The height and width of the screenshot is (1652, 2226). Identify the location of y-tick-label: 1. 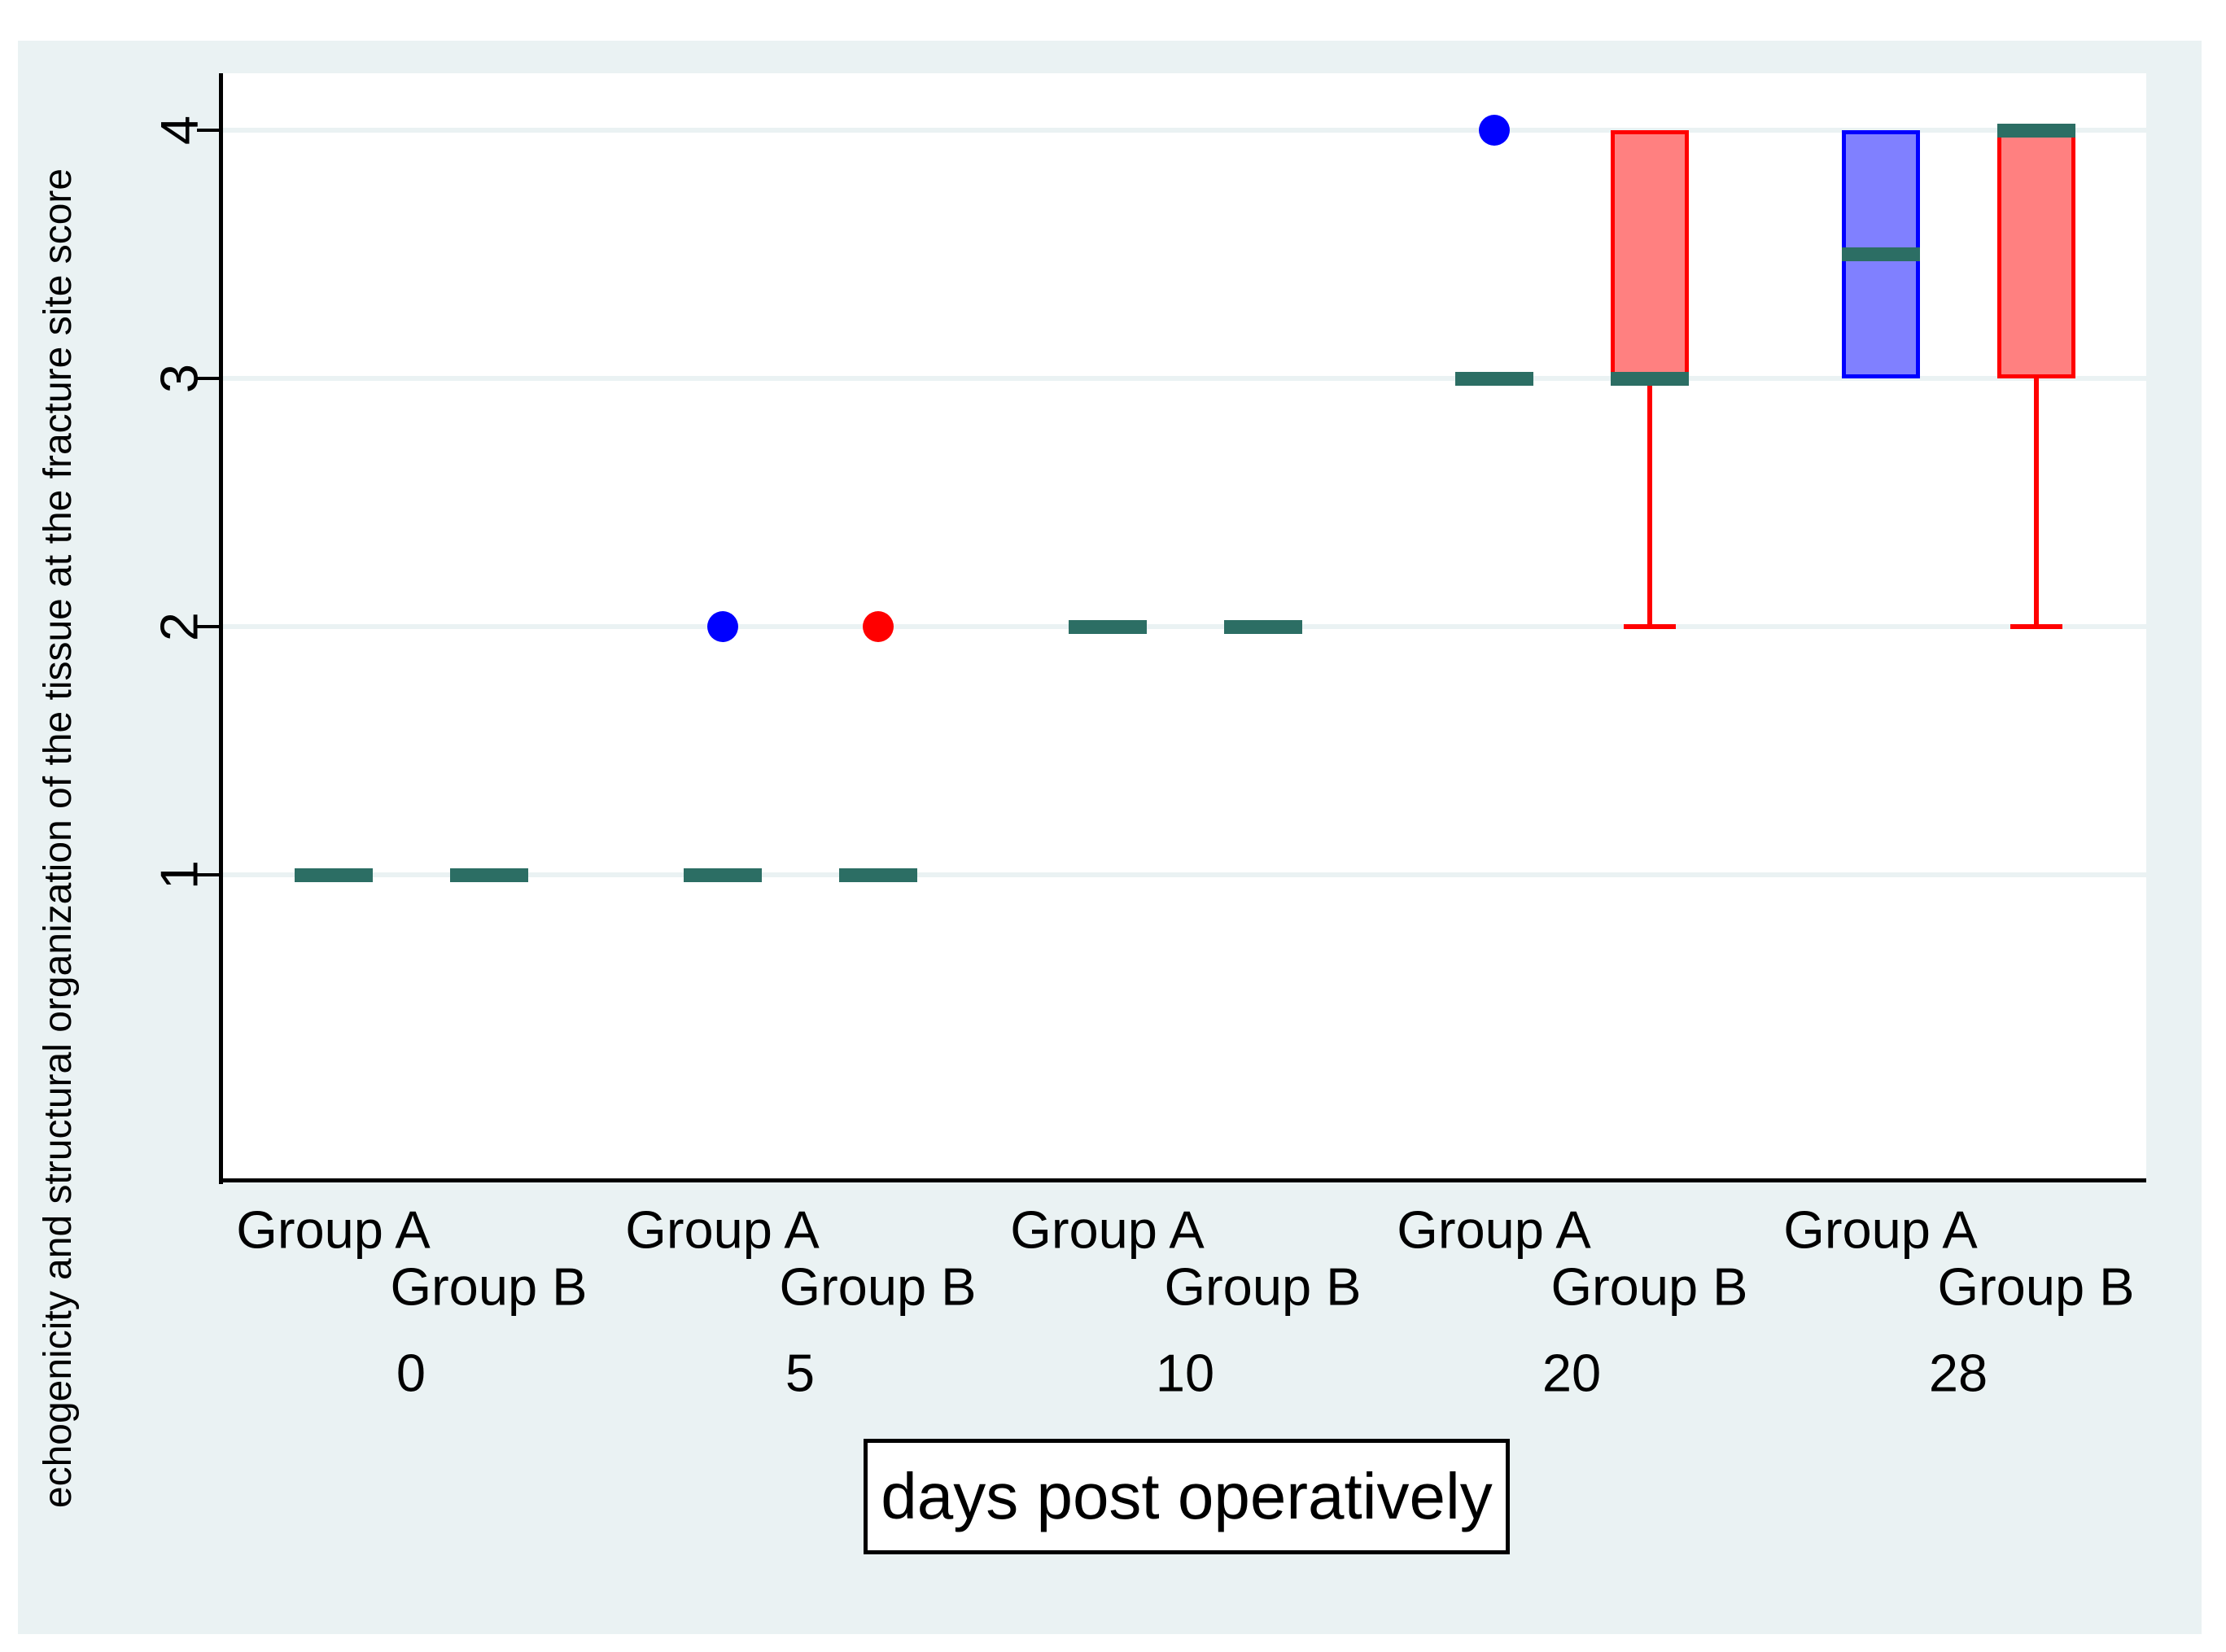
(179, 874).